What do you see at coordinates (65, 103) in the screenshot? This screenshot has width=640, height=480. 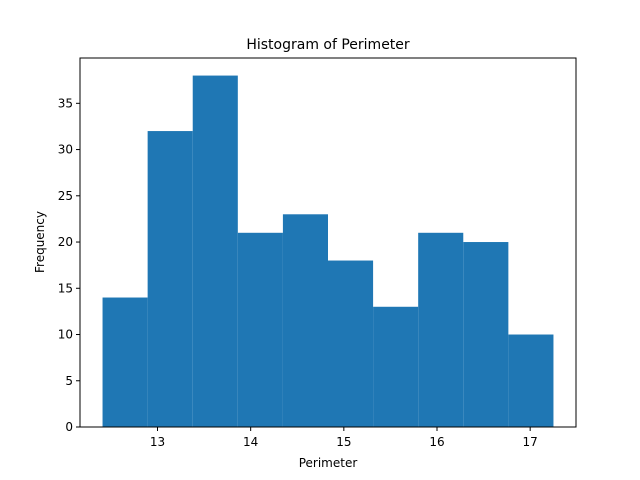 I see `y-tick-label: 35` at bounding box center [65, 103].